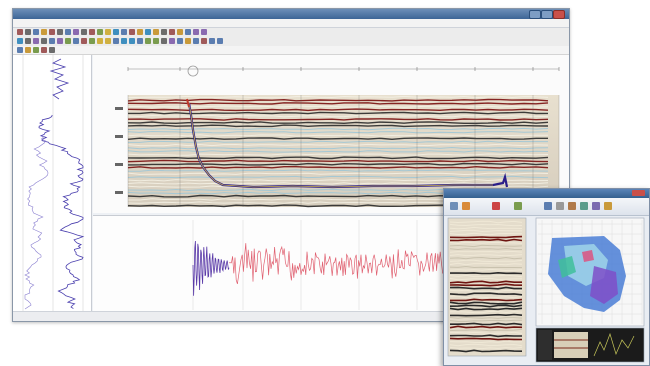 The image size is (650, 366). What do you see at coordinates (193, 71) in the screenshot?
I see `circle-cursor-icon` at bounding box center [193, 71].